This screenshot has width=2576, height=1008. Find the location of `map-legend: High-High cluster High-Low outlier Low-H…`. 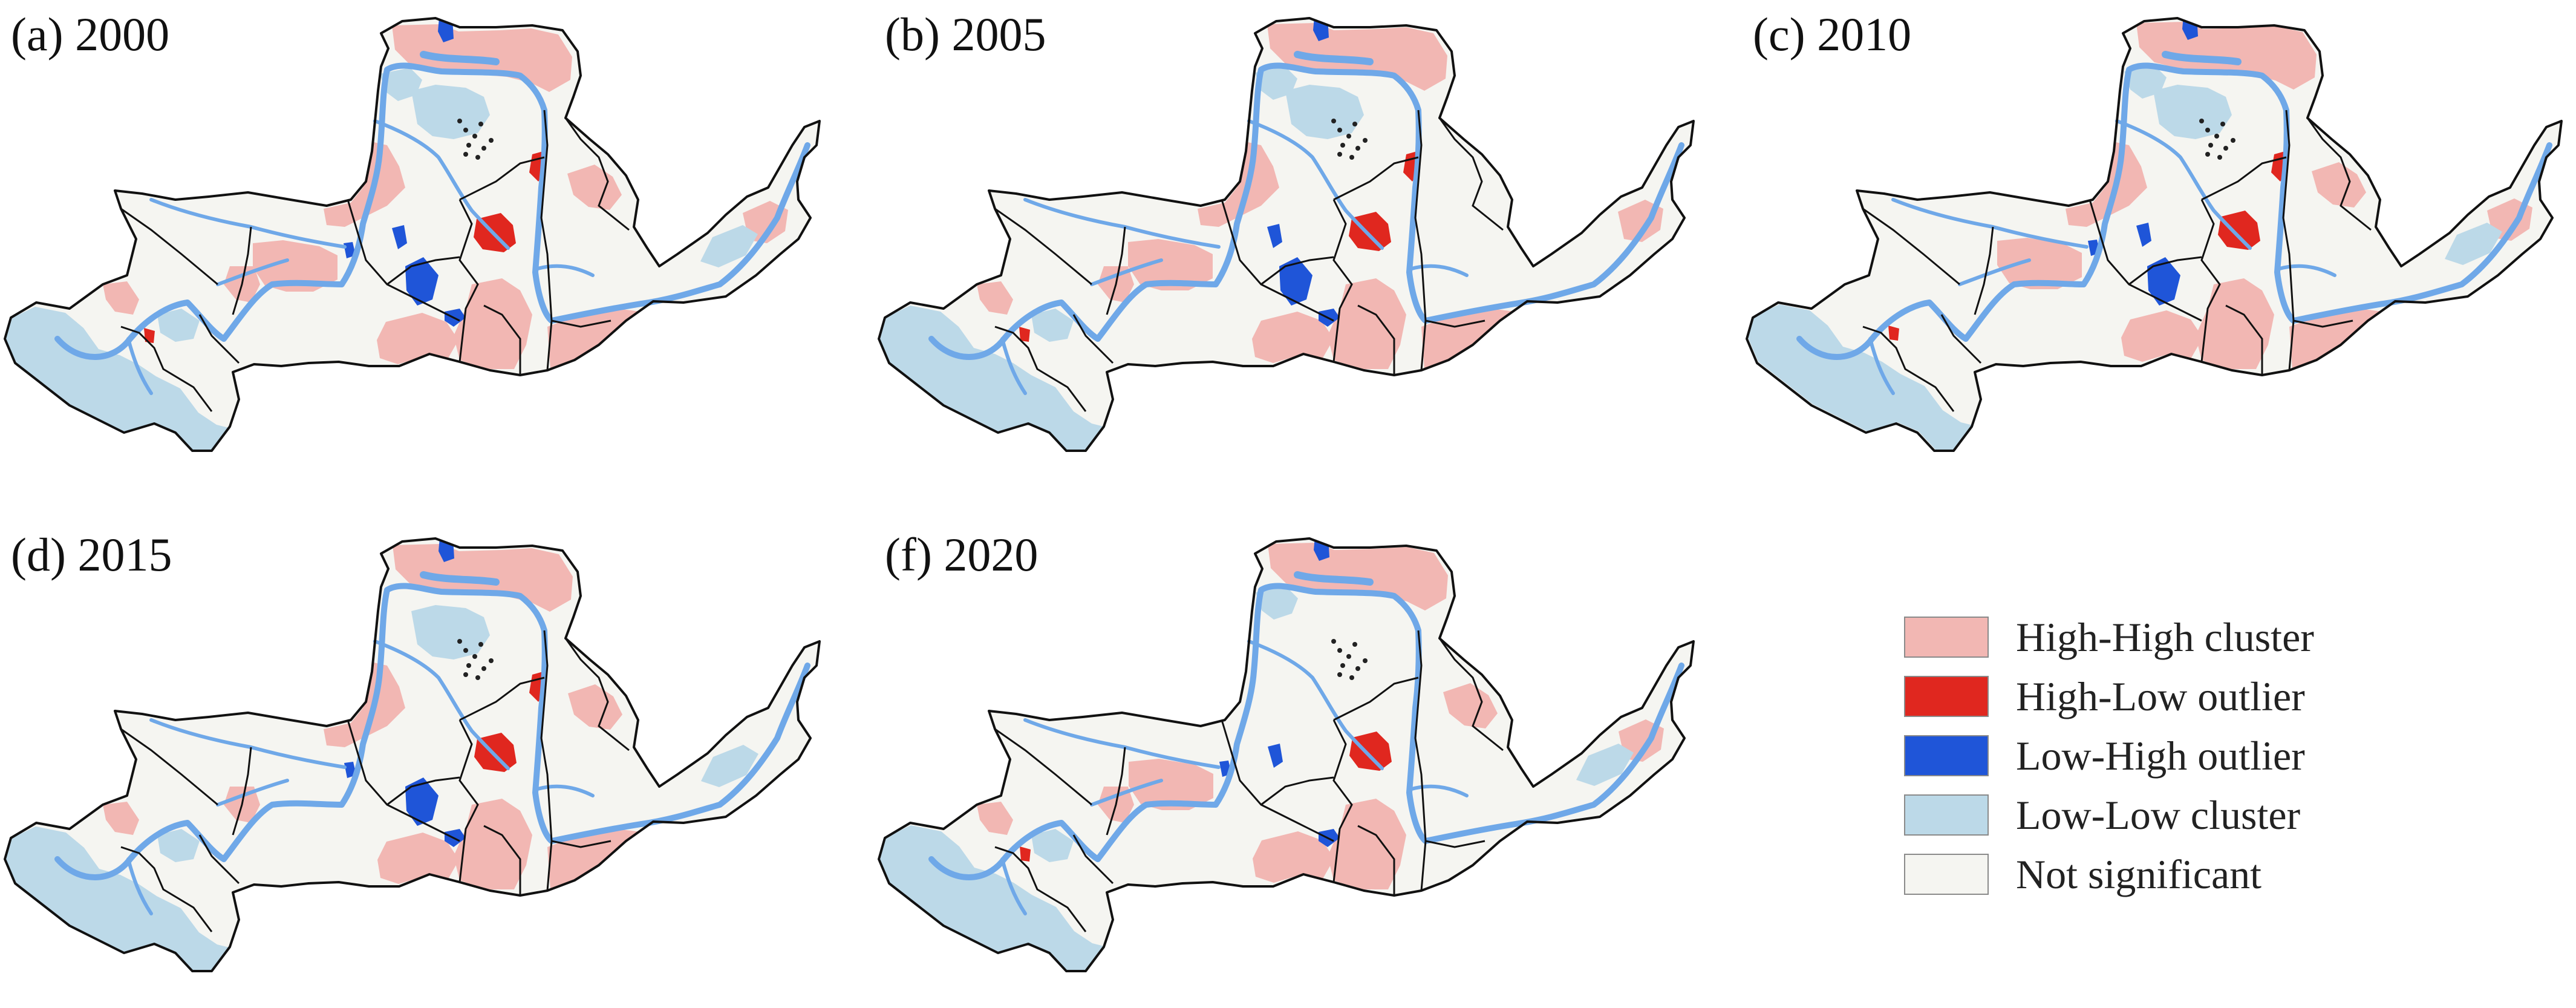

map-legend: High-High cluster High-Low outlier Low-H… is located at coordinates (2221, 765).